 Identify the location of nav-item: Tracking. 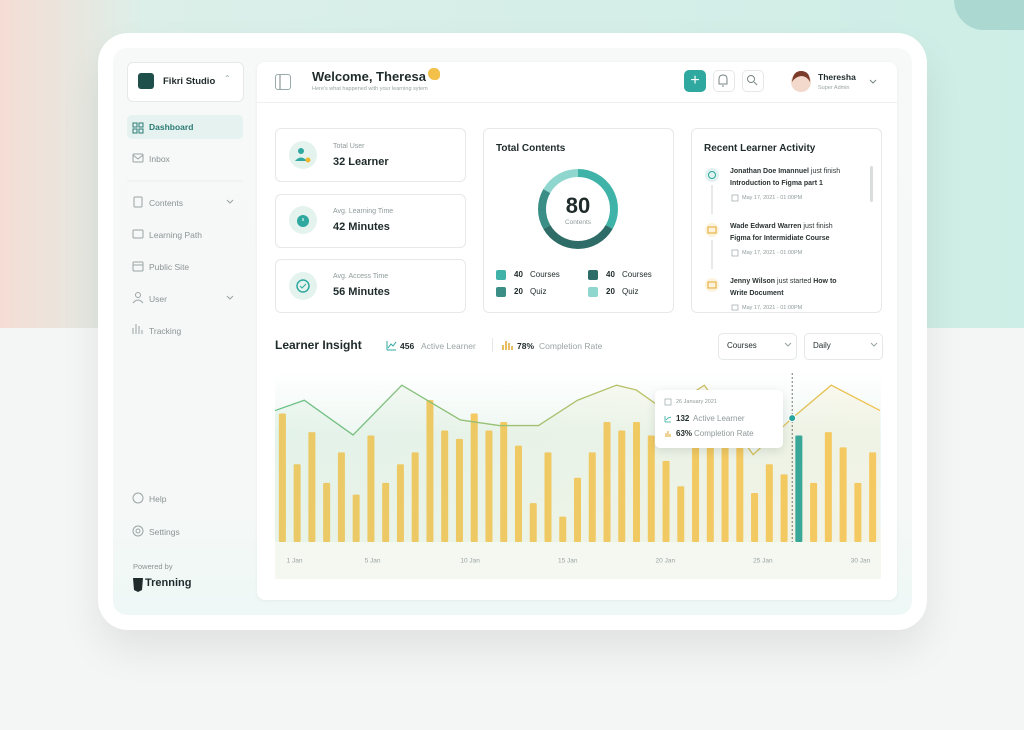
(165, 331).